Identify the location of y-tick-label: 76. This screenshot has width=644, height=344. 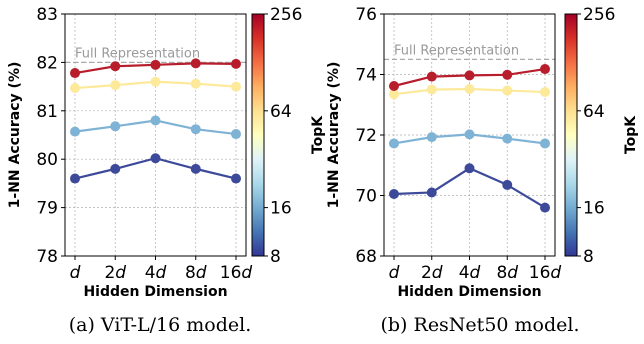
(366, 15).